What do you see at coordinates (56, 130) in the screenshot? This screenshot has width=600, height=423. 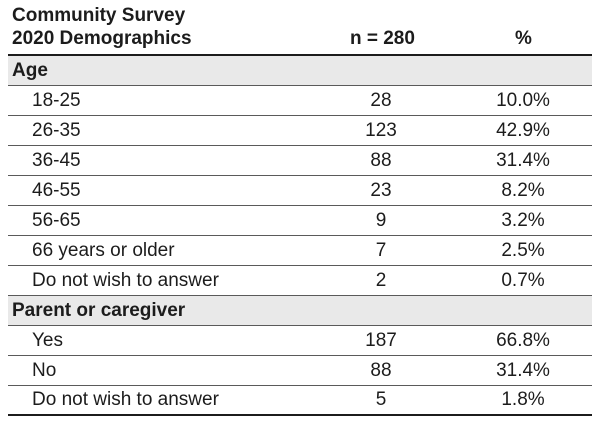 I see `row-label: 26-35` at bounding box center [56, 130].